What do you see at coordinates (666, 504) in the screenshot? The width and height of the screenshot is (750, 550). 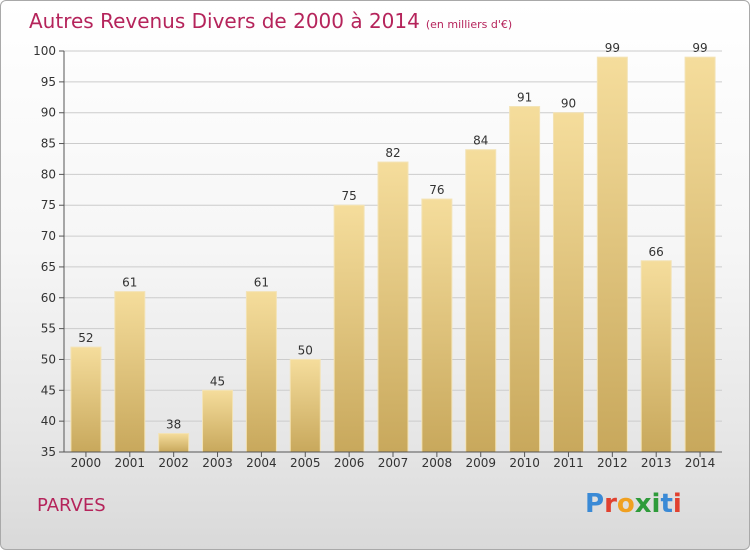 I see `logo-letter: t` at bounding box center [666, 504].